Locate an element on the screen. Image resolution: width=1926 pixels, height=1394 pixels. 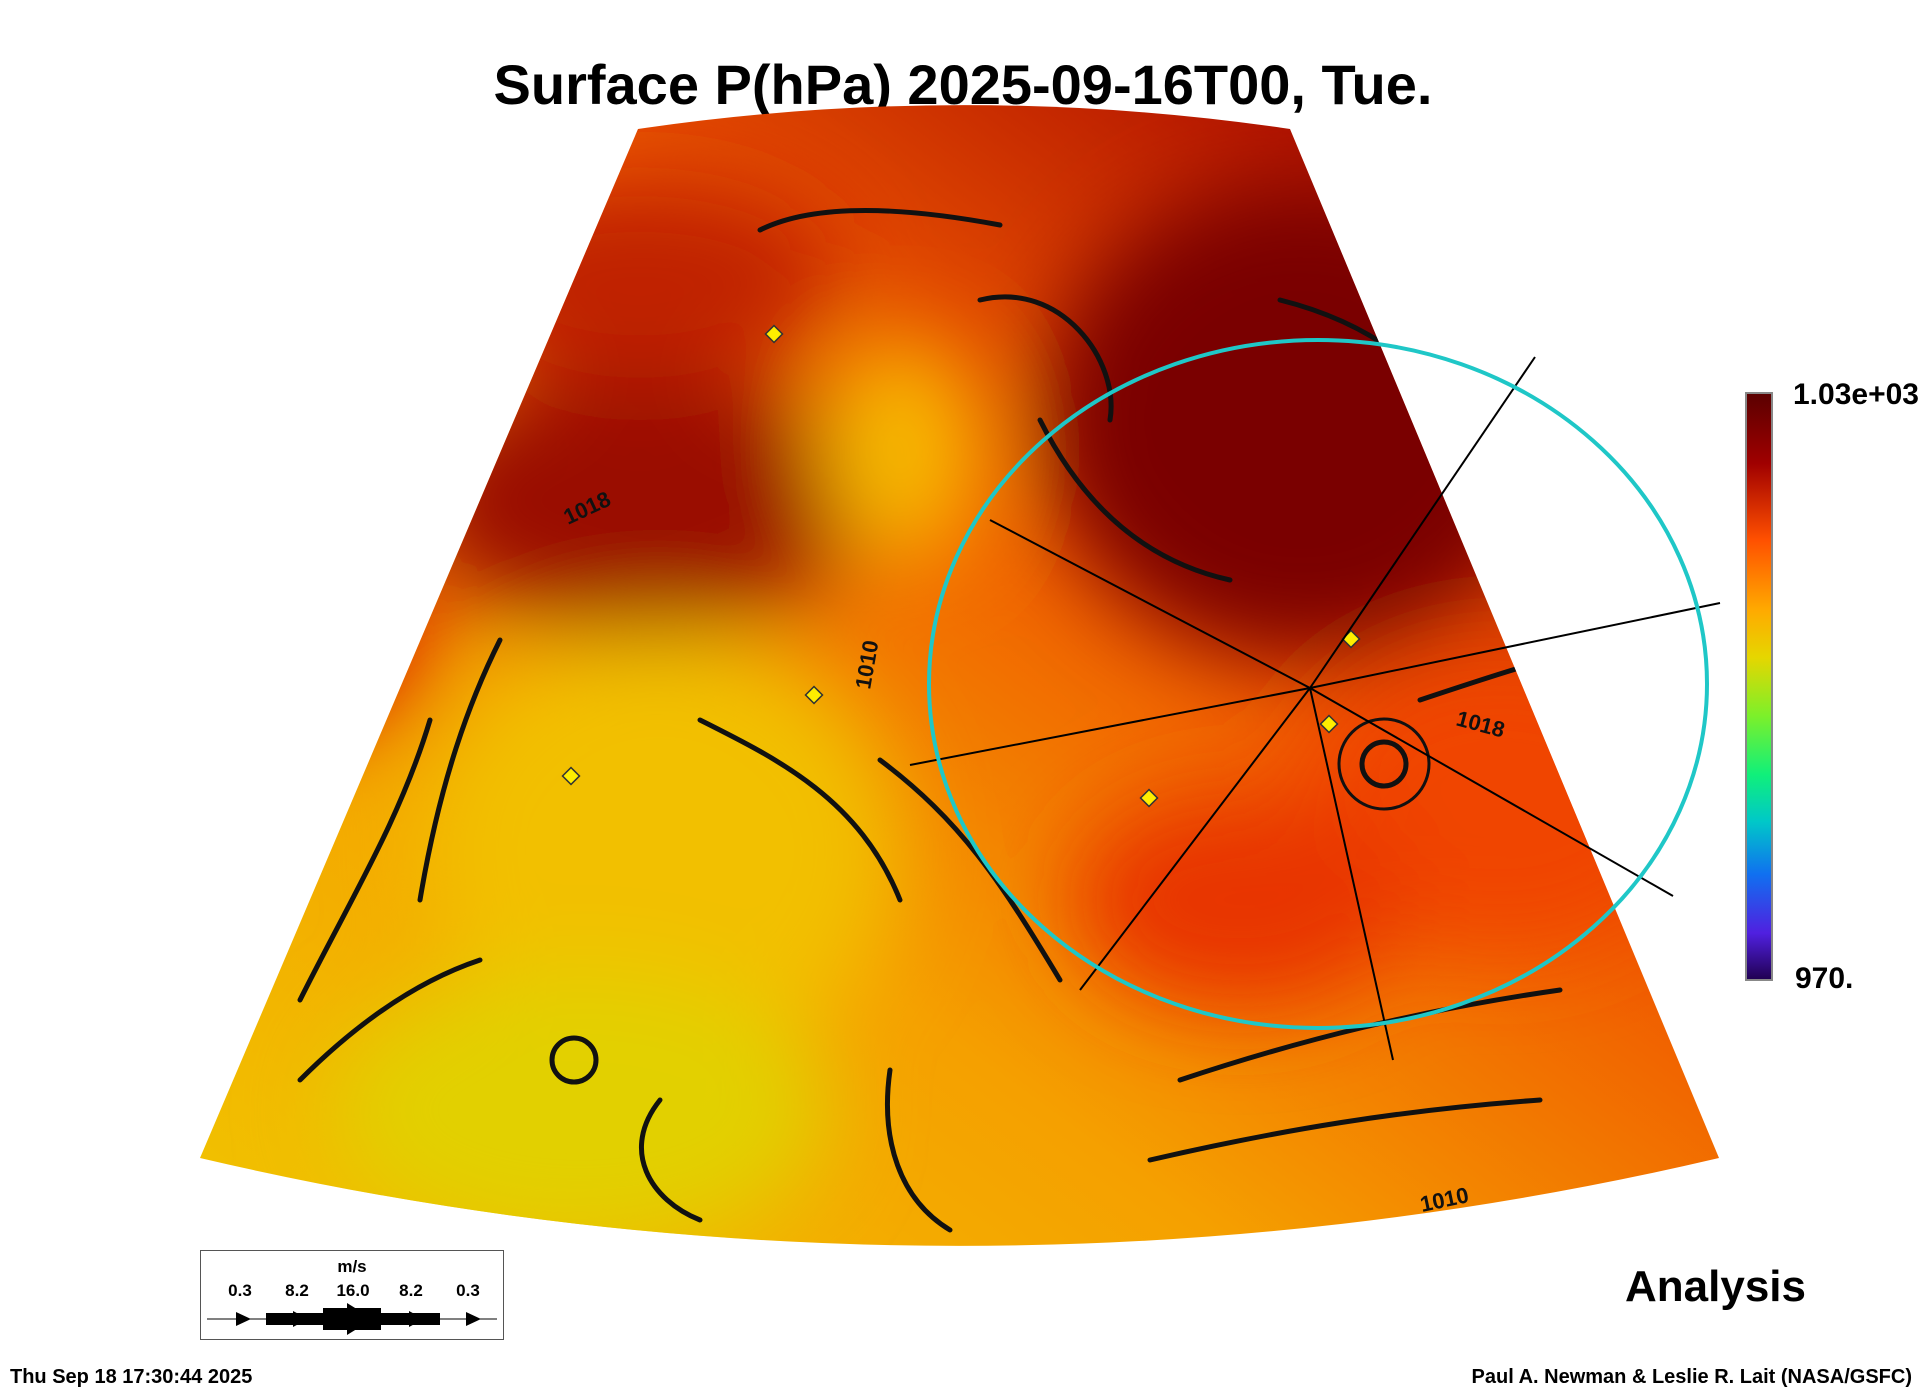
colorbar-max-label: 1.03e+03 is located at coordinates (1856, 394).